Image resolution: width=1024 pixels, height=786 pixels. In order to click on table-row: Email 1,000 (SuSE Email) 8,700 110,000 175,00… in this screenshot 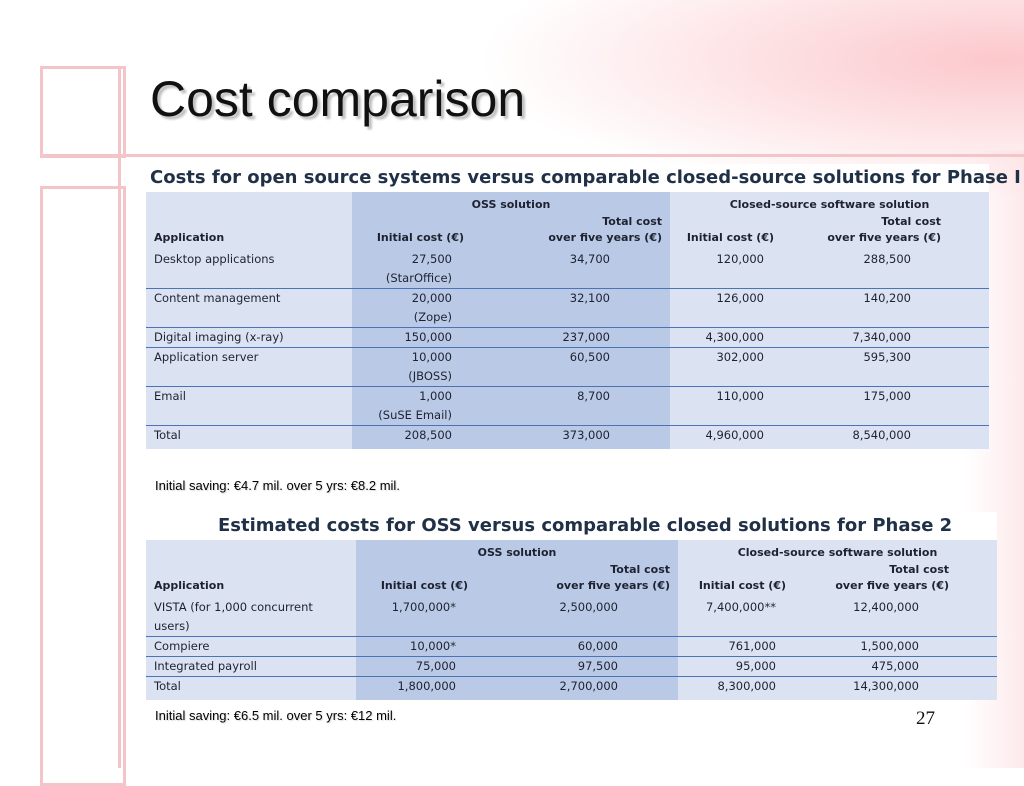, I will do `click(567, 406)`.